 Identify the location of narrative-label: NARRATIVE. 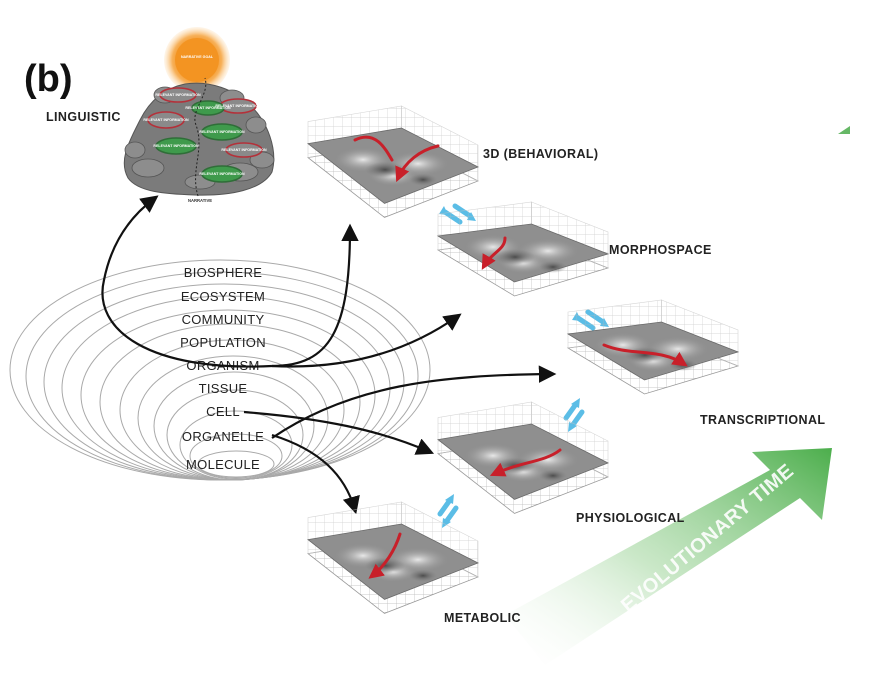
(200, 200).